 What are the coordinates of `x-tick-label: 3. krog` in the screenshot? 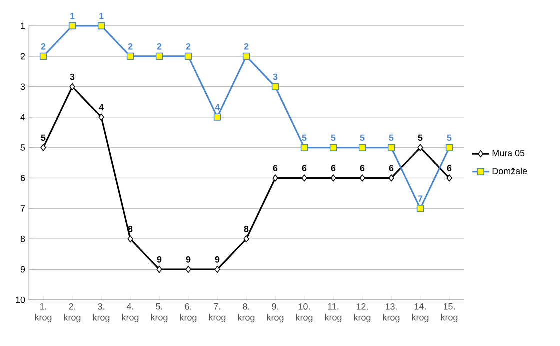 It's located at (101, 313).